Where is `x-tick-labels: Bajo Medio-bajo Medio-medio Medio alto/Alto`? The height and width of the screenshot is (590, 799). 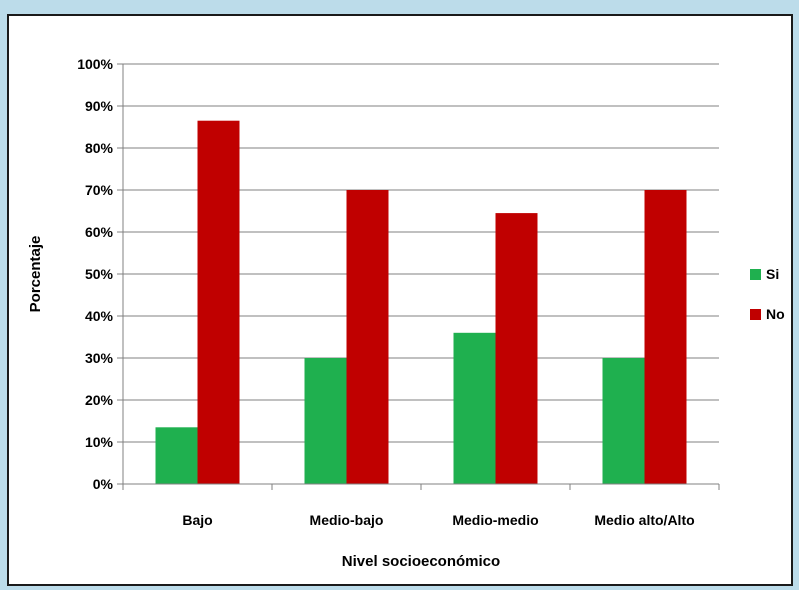 x-tick-labels: Bajo Medio-bajo Medio-medio Medio alto/Alto is located at coordinates (438, 520).